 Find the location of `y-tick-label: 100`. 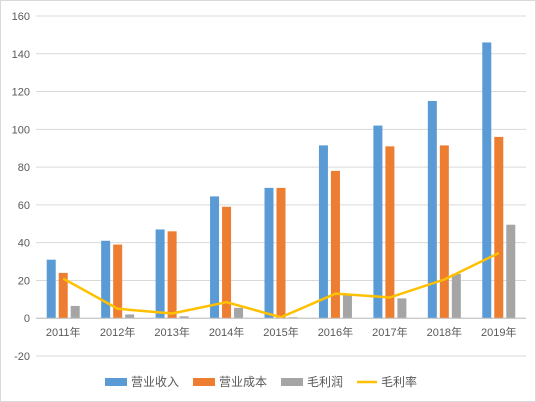

y-tick-label: 100 is located at coordinates (21, 130).